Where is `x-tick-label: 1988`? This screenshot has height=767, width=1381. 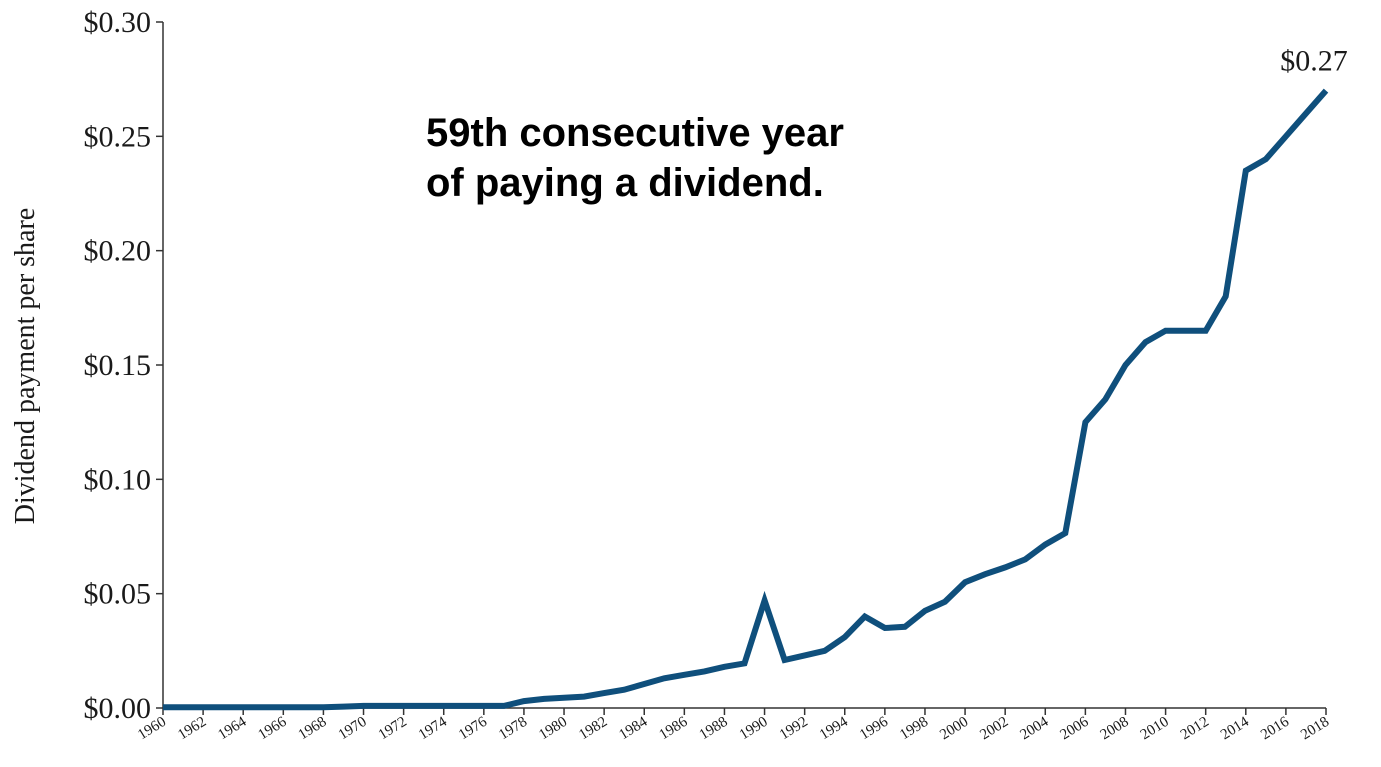 x-tick-label: 1988 is located at coordinates (714, 728).